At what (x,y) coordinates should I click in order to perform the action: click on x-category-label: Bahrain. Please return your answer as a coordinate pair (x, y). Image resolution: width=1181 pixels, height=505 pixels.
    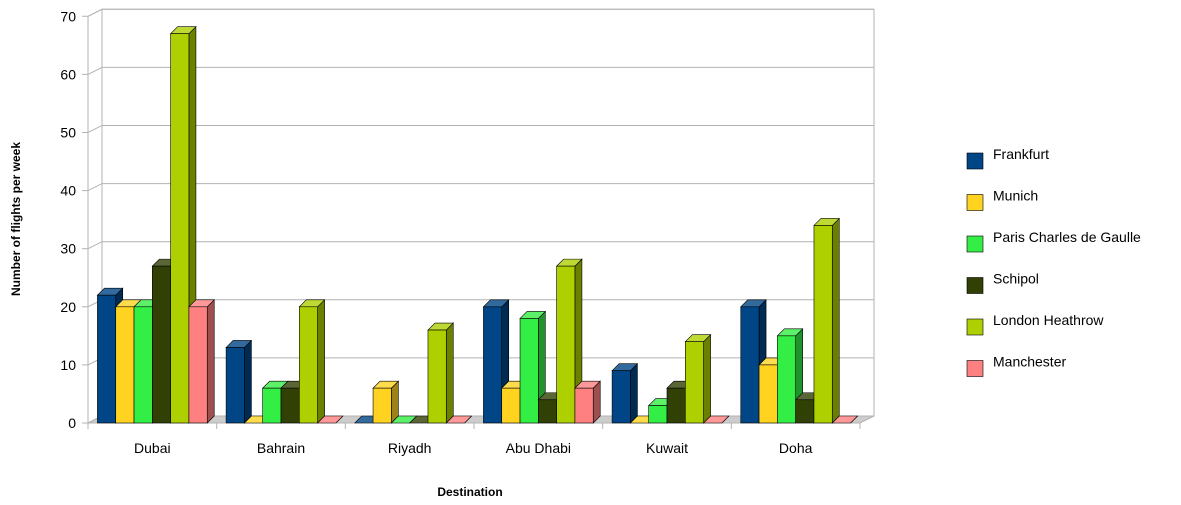
    Looking at the image, I should click on (281, 448).